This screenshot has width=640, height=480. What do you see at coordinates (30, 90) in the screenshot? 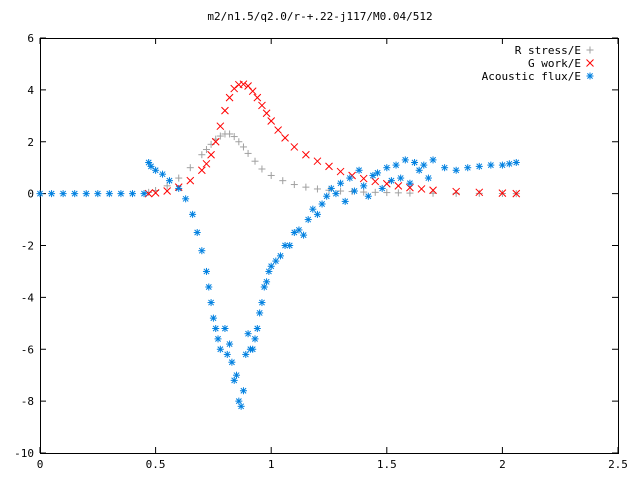
I see `y-tick-label: 4` at bounding box center [30, 90].